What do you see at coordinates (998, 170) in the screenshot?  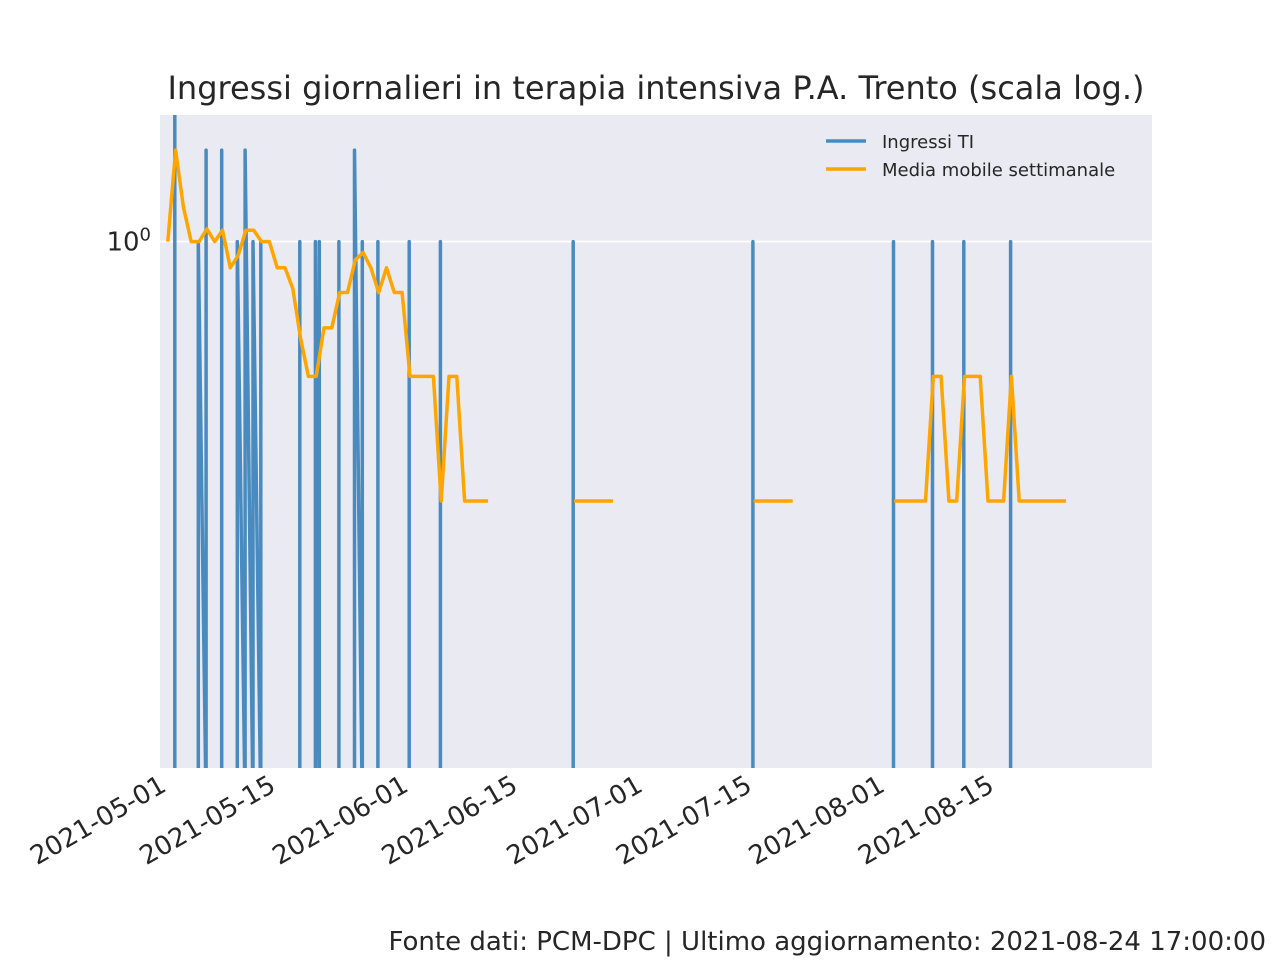 I see `legend-label-media-mobile: Media mobile settimanale` at bounding box center [998, 170].